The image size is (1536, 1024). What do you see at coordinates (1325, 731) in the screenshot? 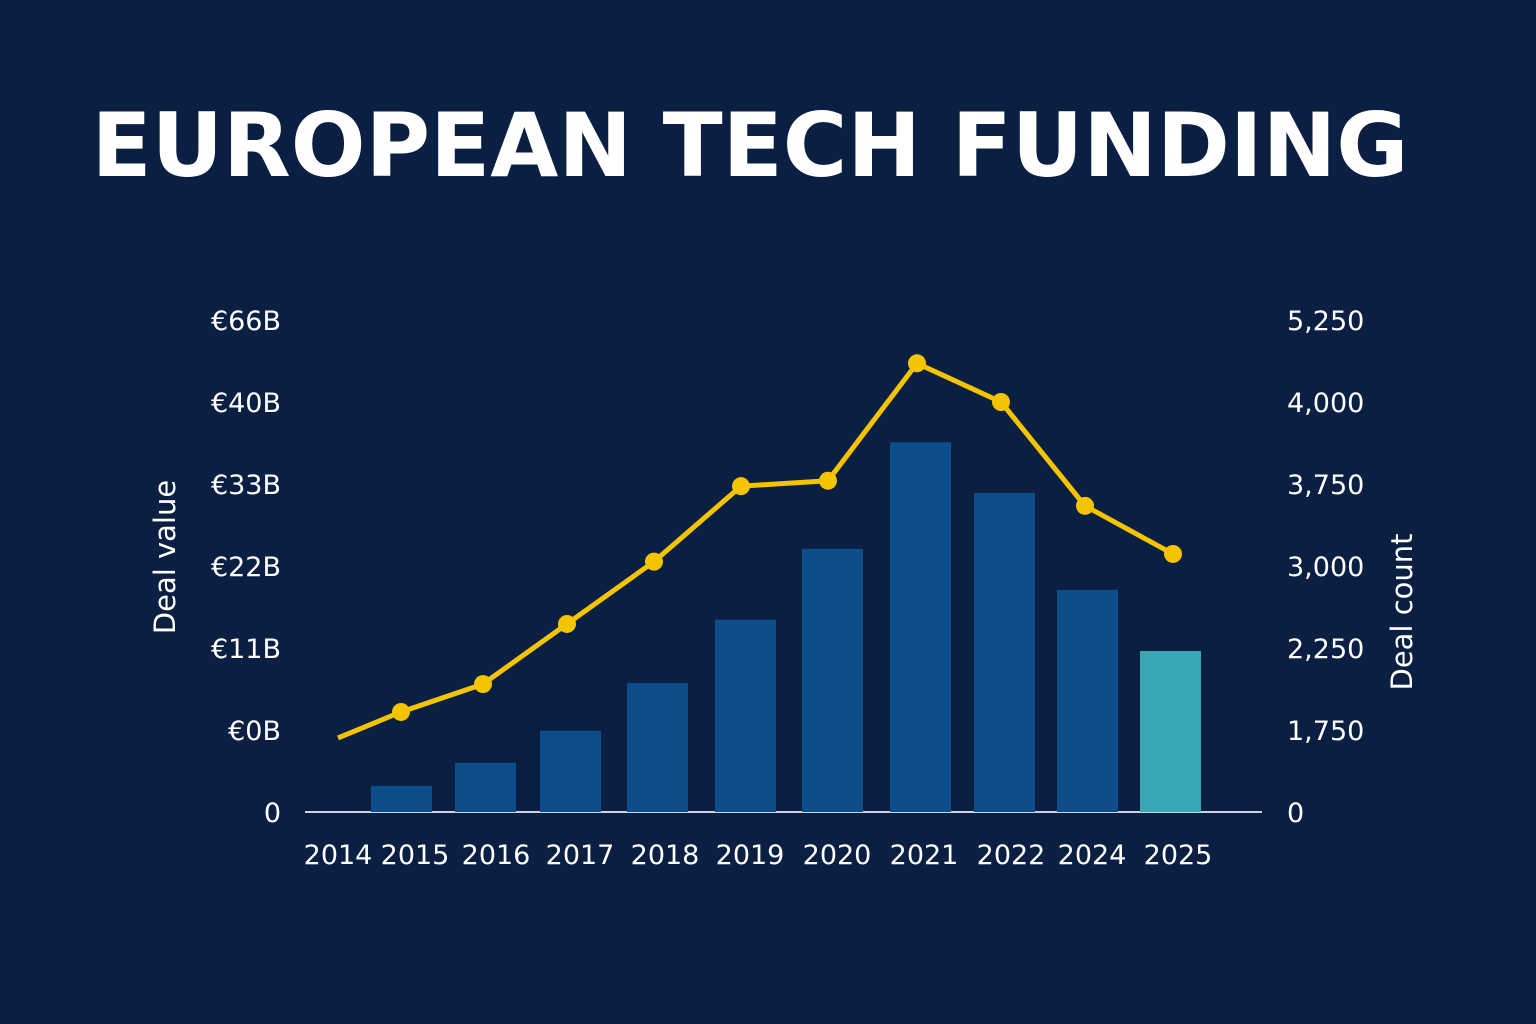
I see `right-tick-label: 1,750` at bounding box center [1325, 731].